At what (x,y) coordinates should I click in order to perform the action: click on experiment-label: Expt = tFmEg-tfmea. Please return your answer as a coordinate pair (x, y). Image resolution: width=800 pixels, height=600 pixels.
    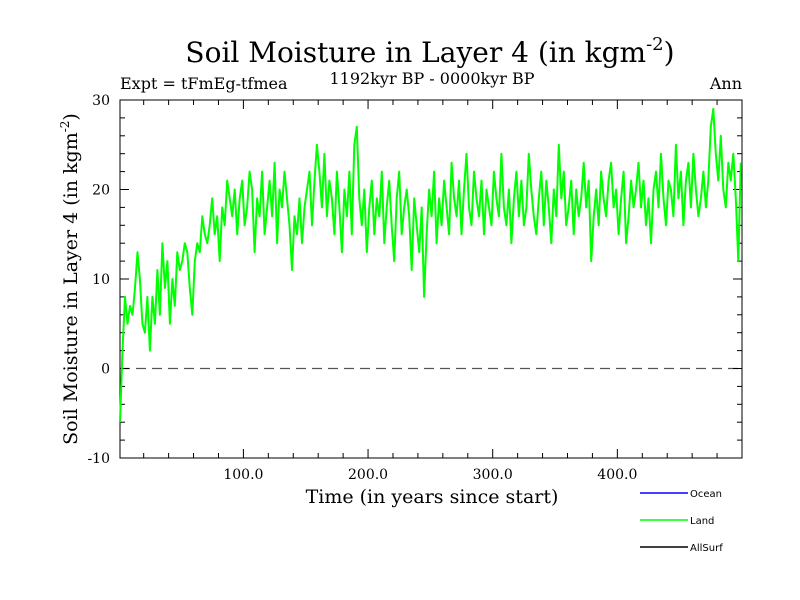
    Looking at the image, I should click on (204, 83).